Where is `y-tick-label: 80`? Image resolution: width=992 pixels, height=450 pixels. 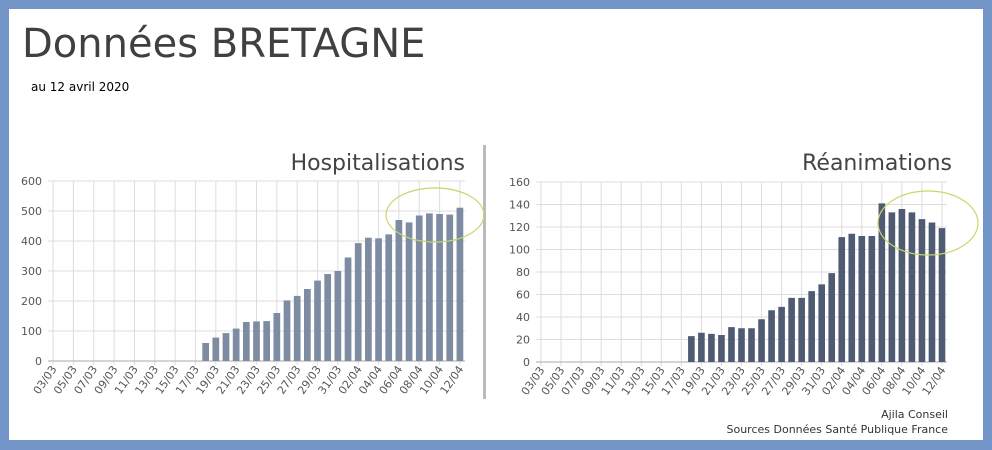 y-tick-label: 80 is located at coordinates (523, 272).